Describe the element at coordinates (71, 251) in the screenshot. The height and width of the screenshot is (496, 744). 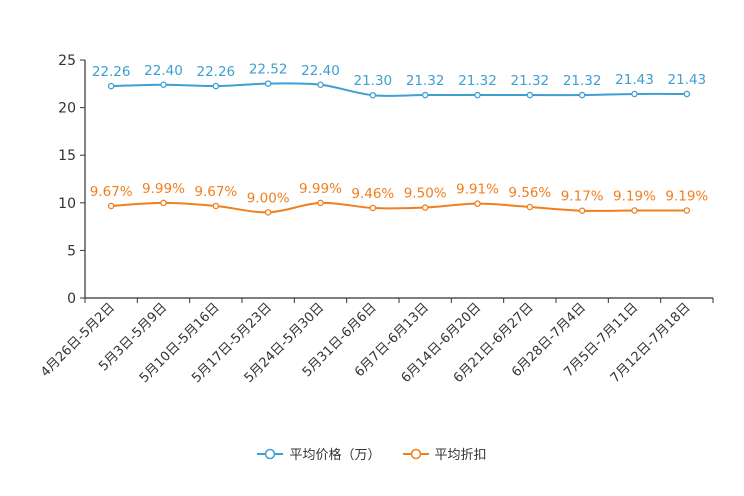
I see `y-tick-label: 5` at that location.